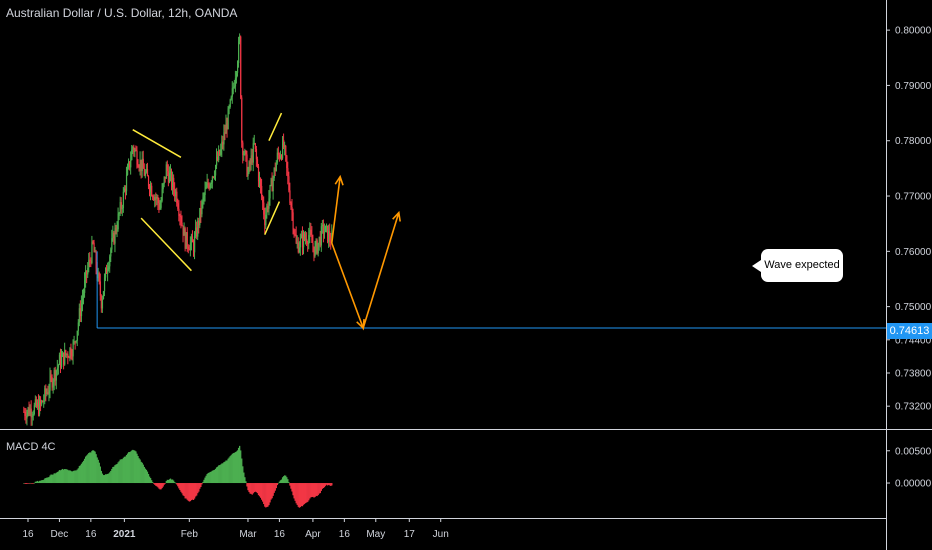 The height and width of the screenshot is (550, 932). What do you see at coordinates (797, 265) in the screenshot?
I see `wave-expected-callout: Wave expected` at bounding box center [797, 265].